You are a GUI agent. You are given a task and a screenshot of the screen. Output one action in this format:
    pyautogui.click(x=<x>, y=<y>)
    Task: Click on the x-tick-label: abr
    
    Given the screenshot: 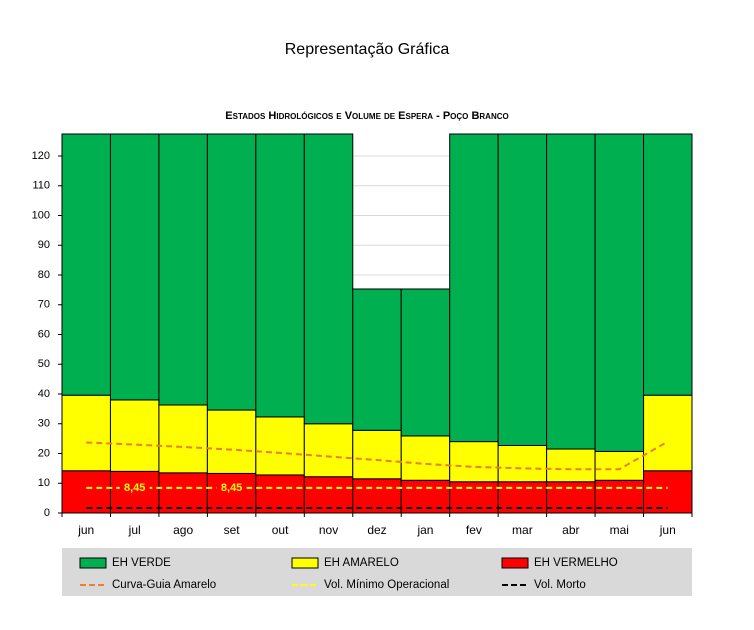 What is the action you would take?
    pyautogui.click(x=570, y=530)
    